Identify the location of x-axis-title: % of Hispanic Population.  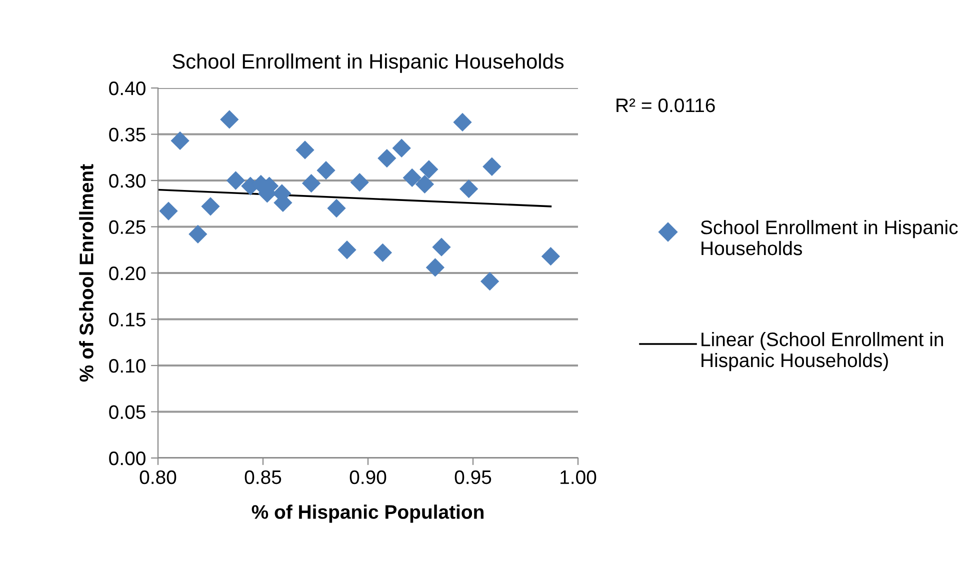
(368, 513).